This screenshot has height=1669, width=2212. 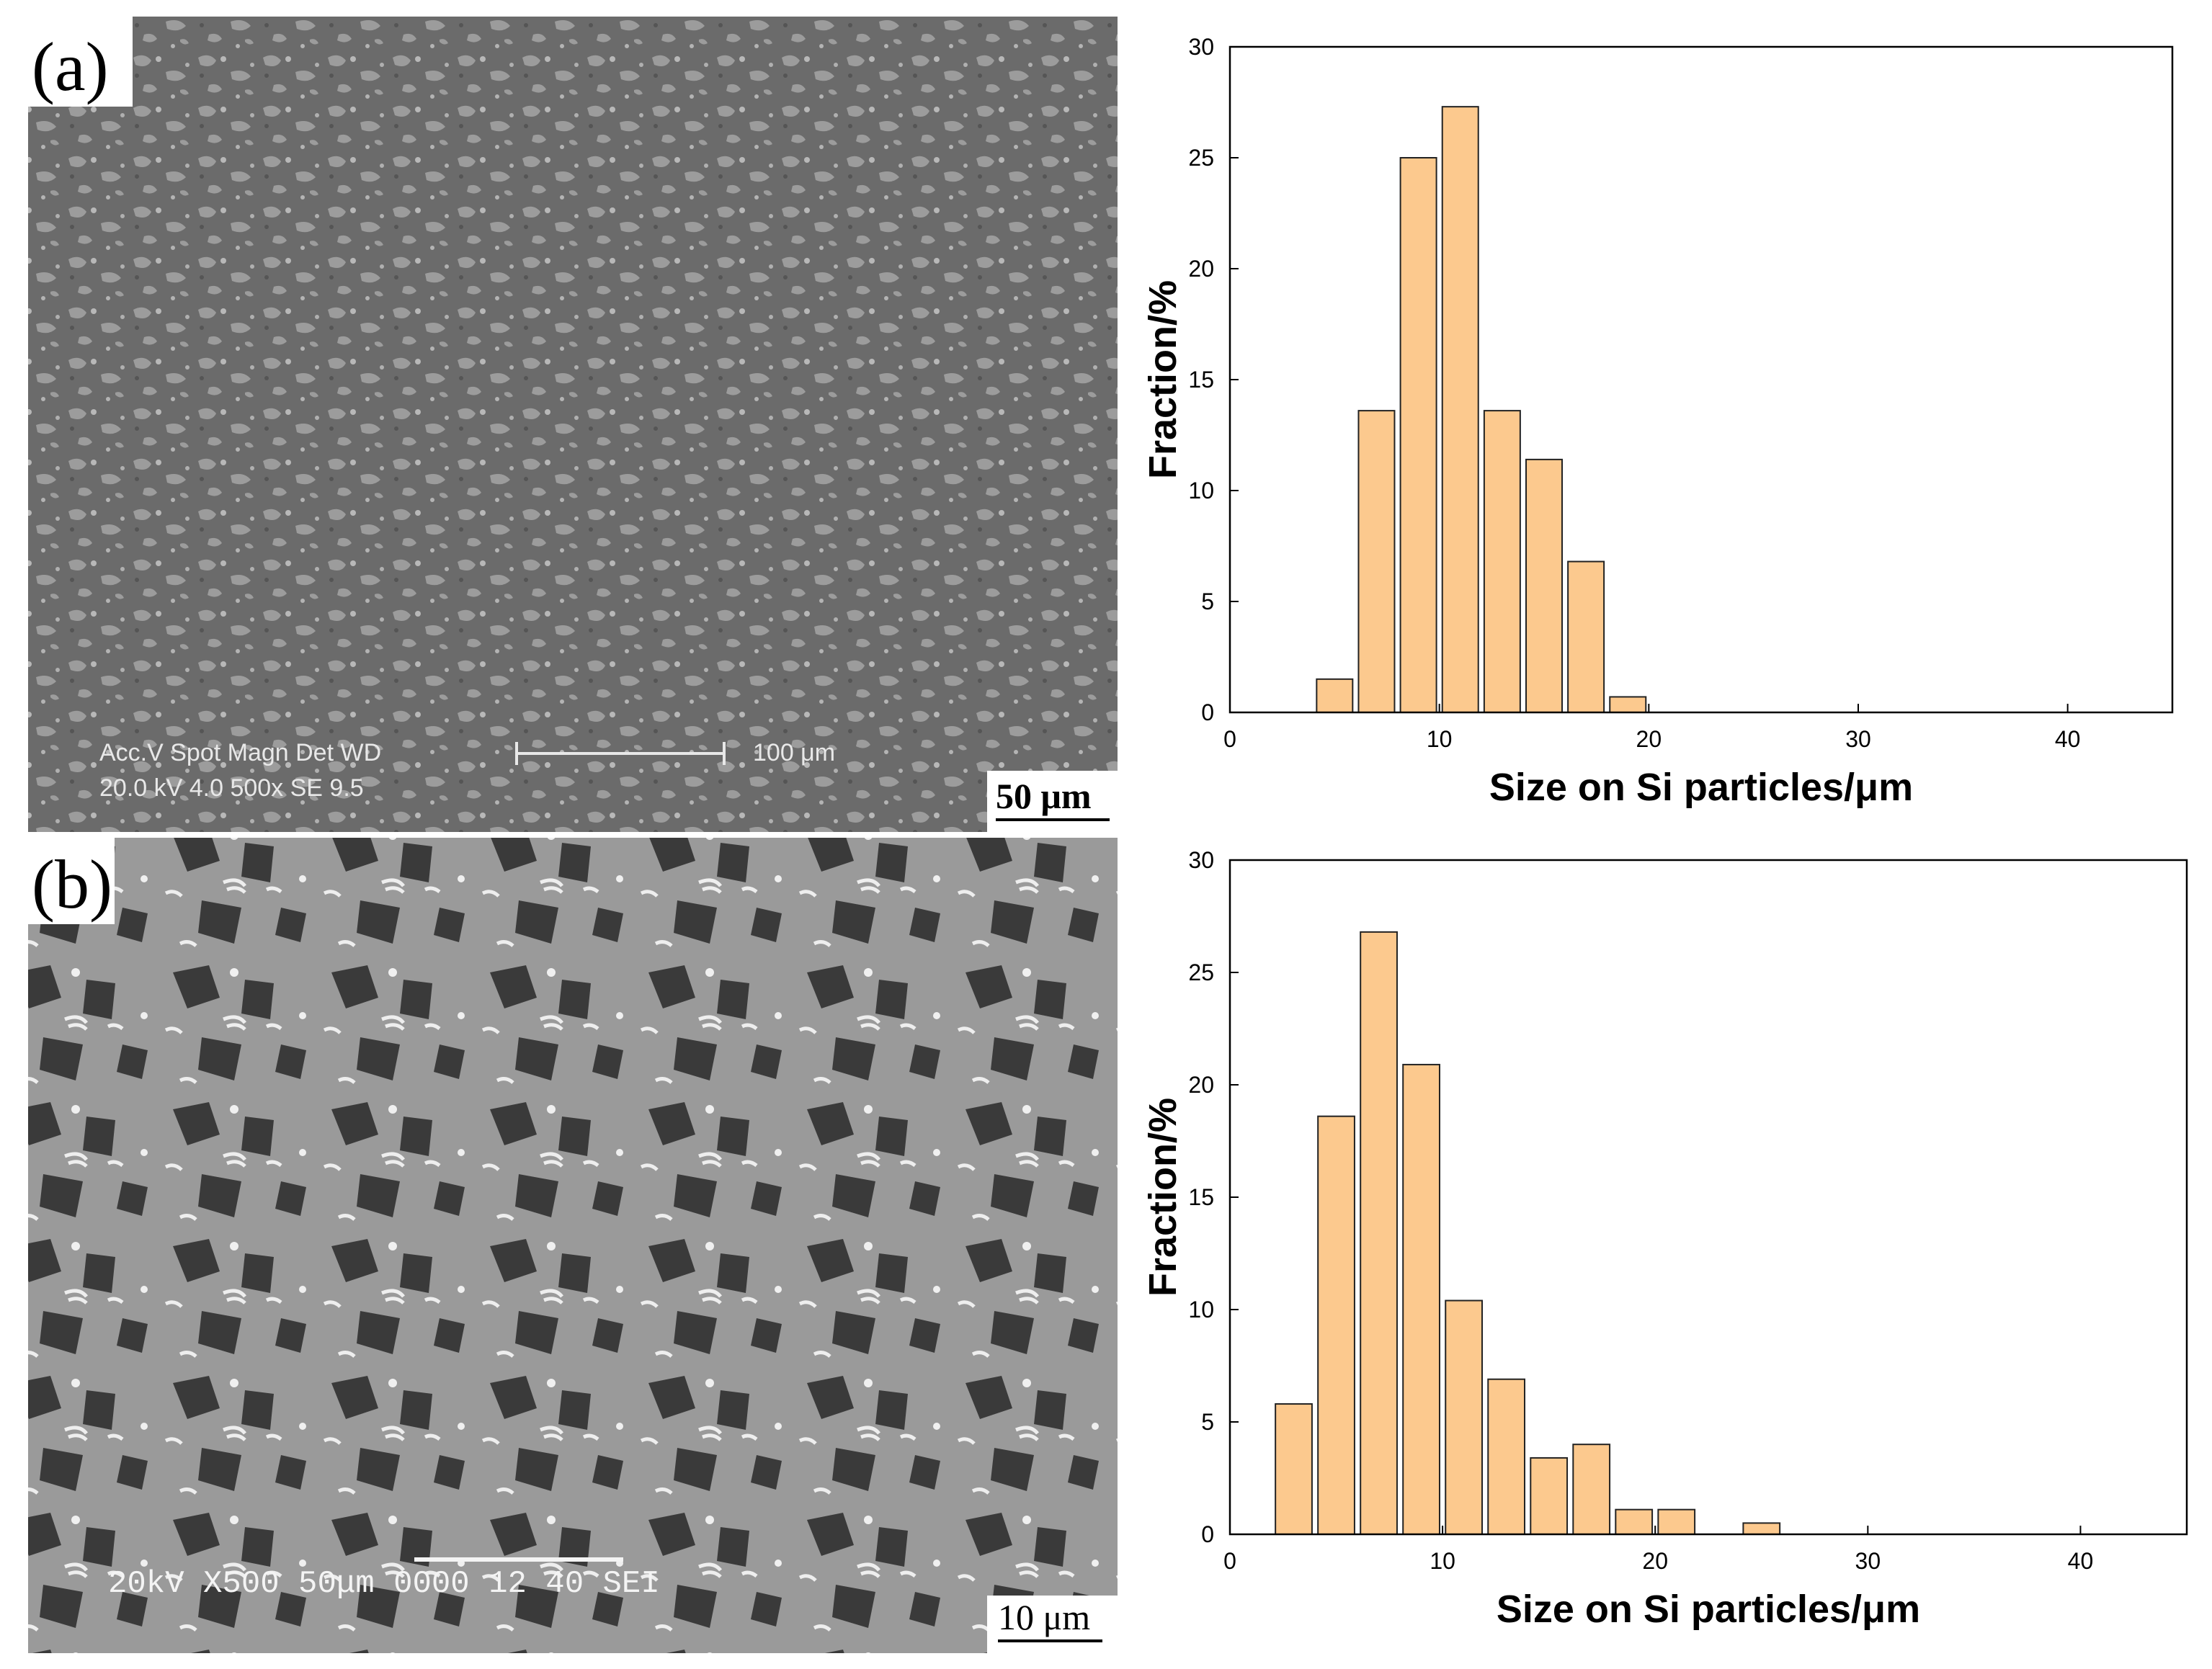 I want to click on sem-info: 20kV X500 50μm 0000 12 40 SEI, so click(x=384, y=1584).